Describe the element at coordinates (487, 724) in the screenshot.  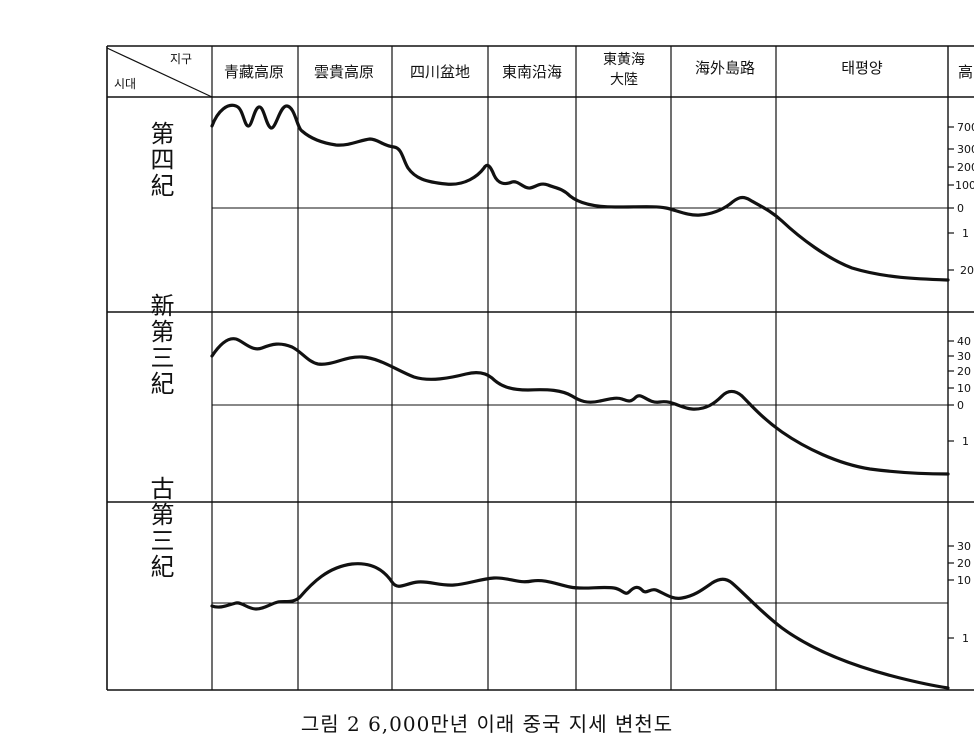
I see `figure-caption: 그림 2 6,000만년 이래 중국 지세 변천도` at that location.